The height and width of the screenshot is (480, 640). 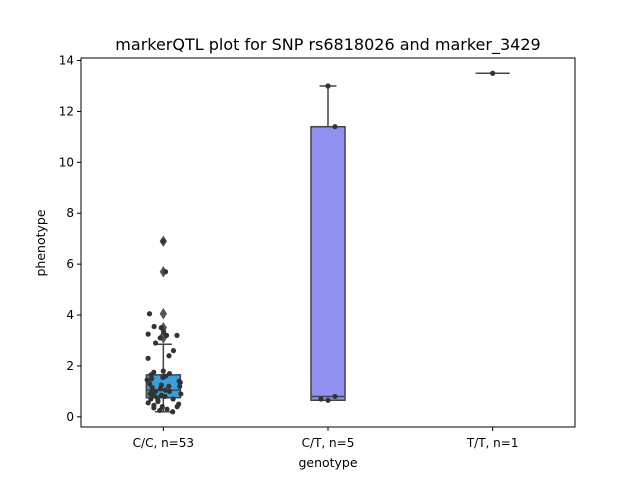 What do you see at coordinates (66, 111) in the screenshot?
I see `y-tick-label: 12` at bounding box center [66, 111].